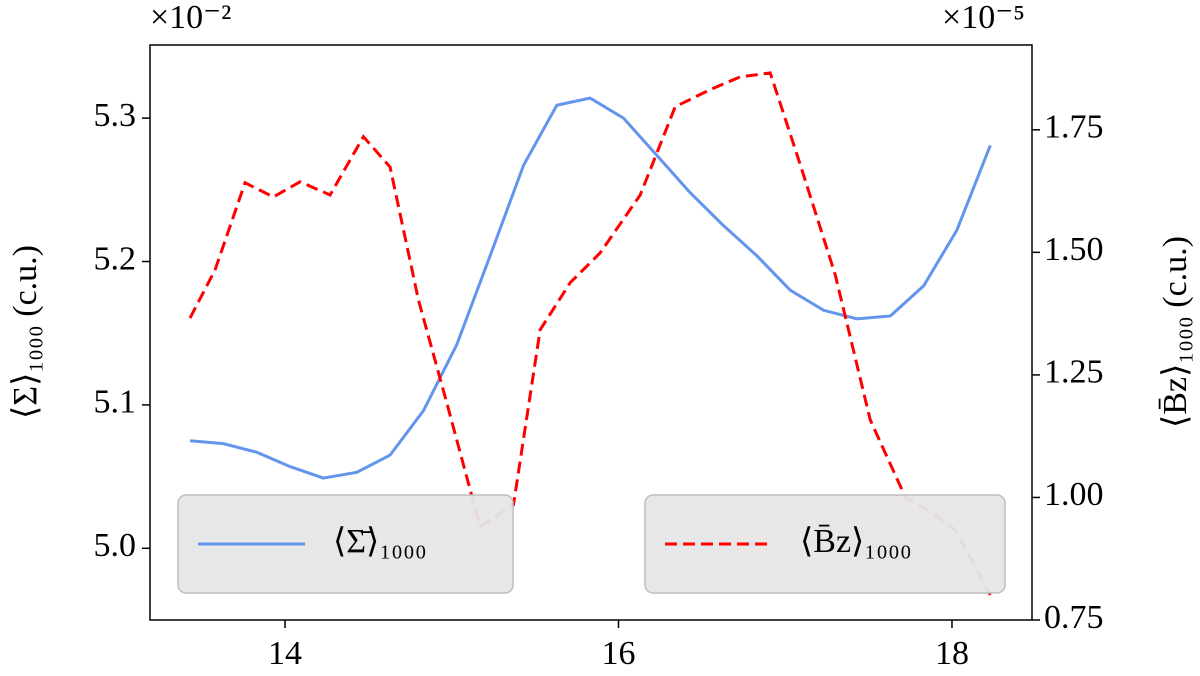 Image resolution: width=1200 pixels, height=676 pixels. Describe the element at coordinates (115, 258) in the screenshot. I see `y-tick-label: 5.2` at that location.